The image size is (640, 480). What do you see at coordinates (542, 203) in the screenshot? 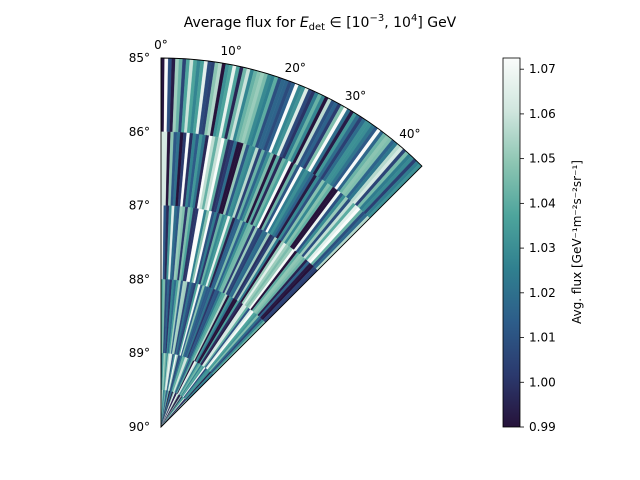
I see `colorbar-tick-label: 1.04` at bounding box center [542, 203].